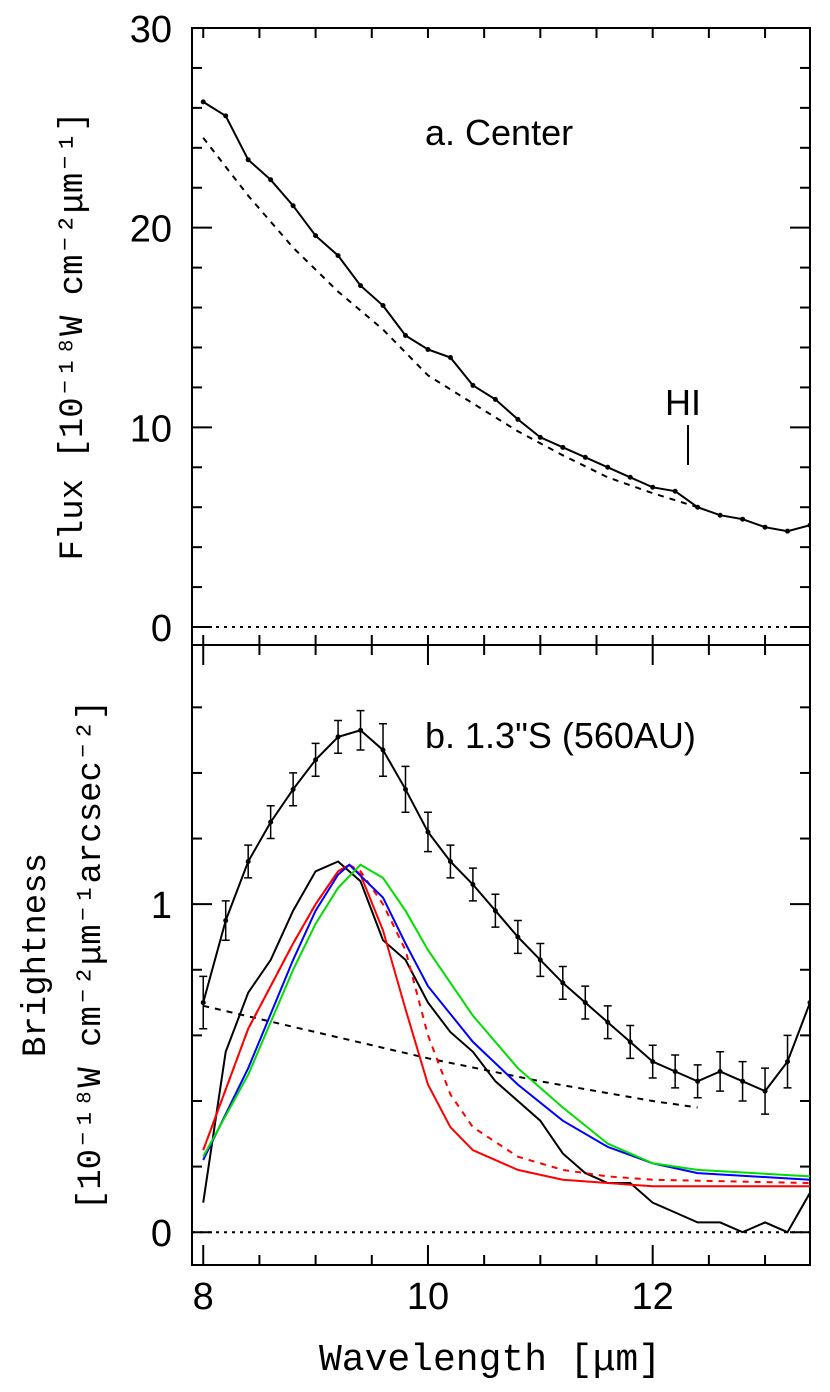 The image size is (830, 1392). I want to click on x-tick-label: 10, so click(428, 1297).